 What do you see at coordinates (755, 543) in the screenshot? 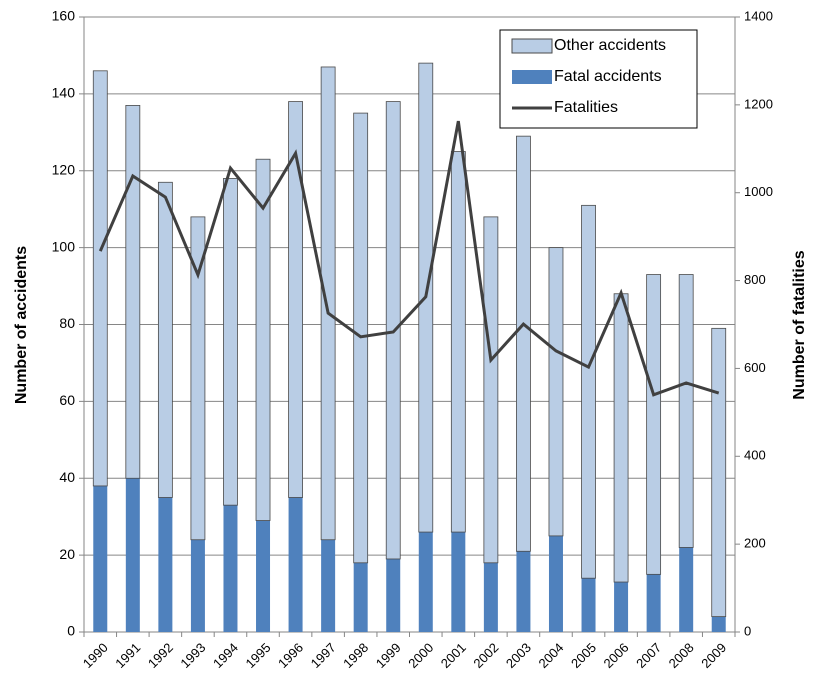
I see `y2-tick-label: 200` at bounding box center [755, 543].